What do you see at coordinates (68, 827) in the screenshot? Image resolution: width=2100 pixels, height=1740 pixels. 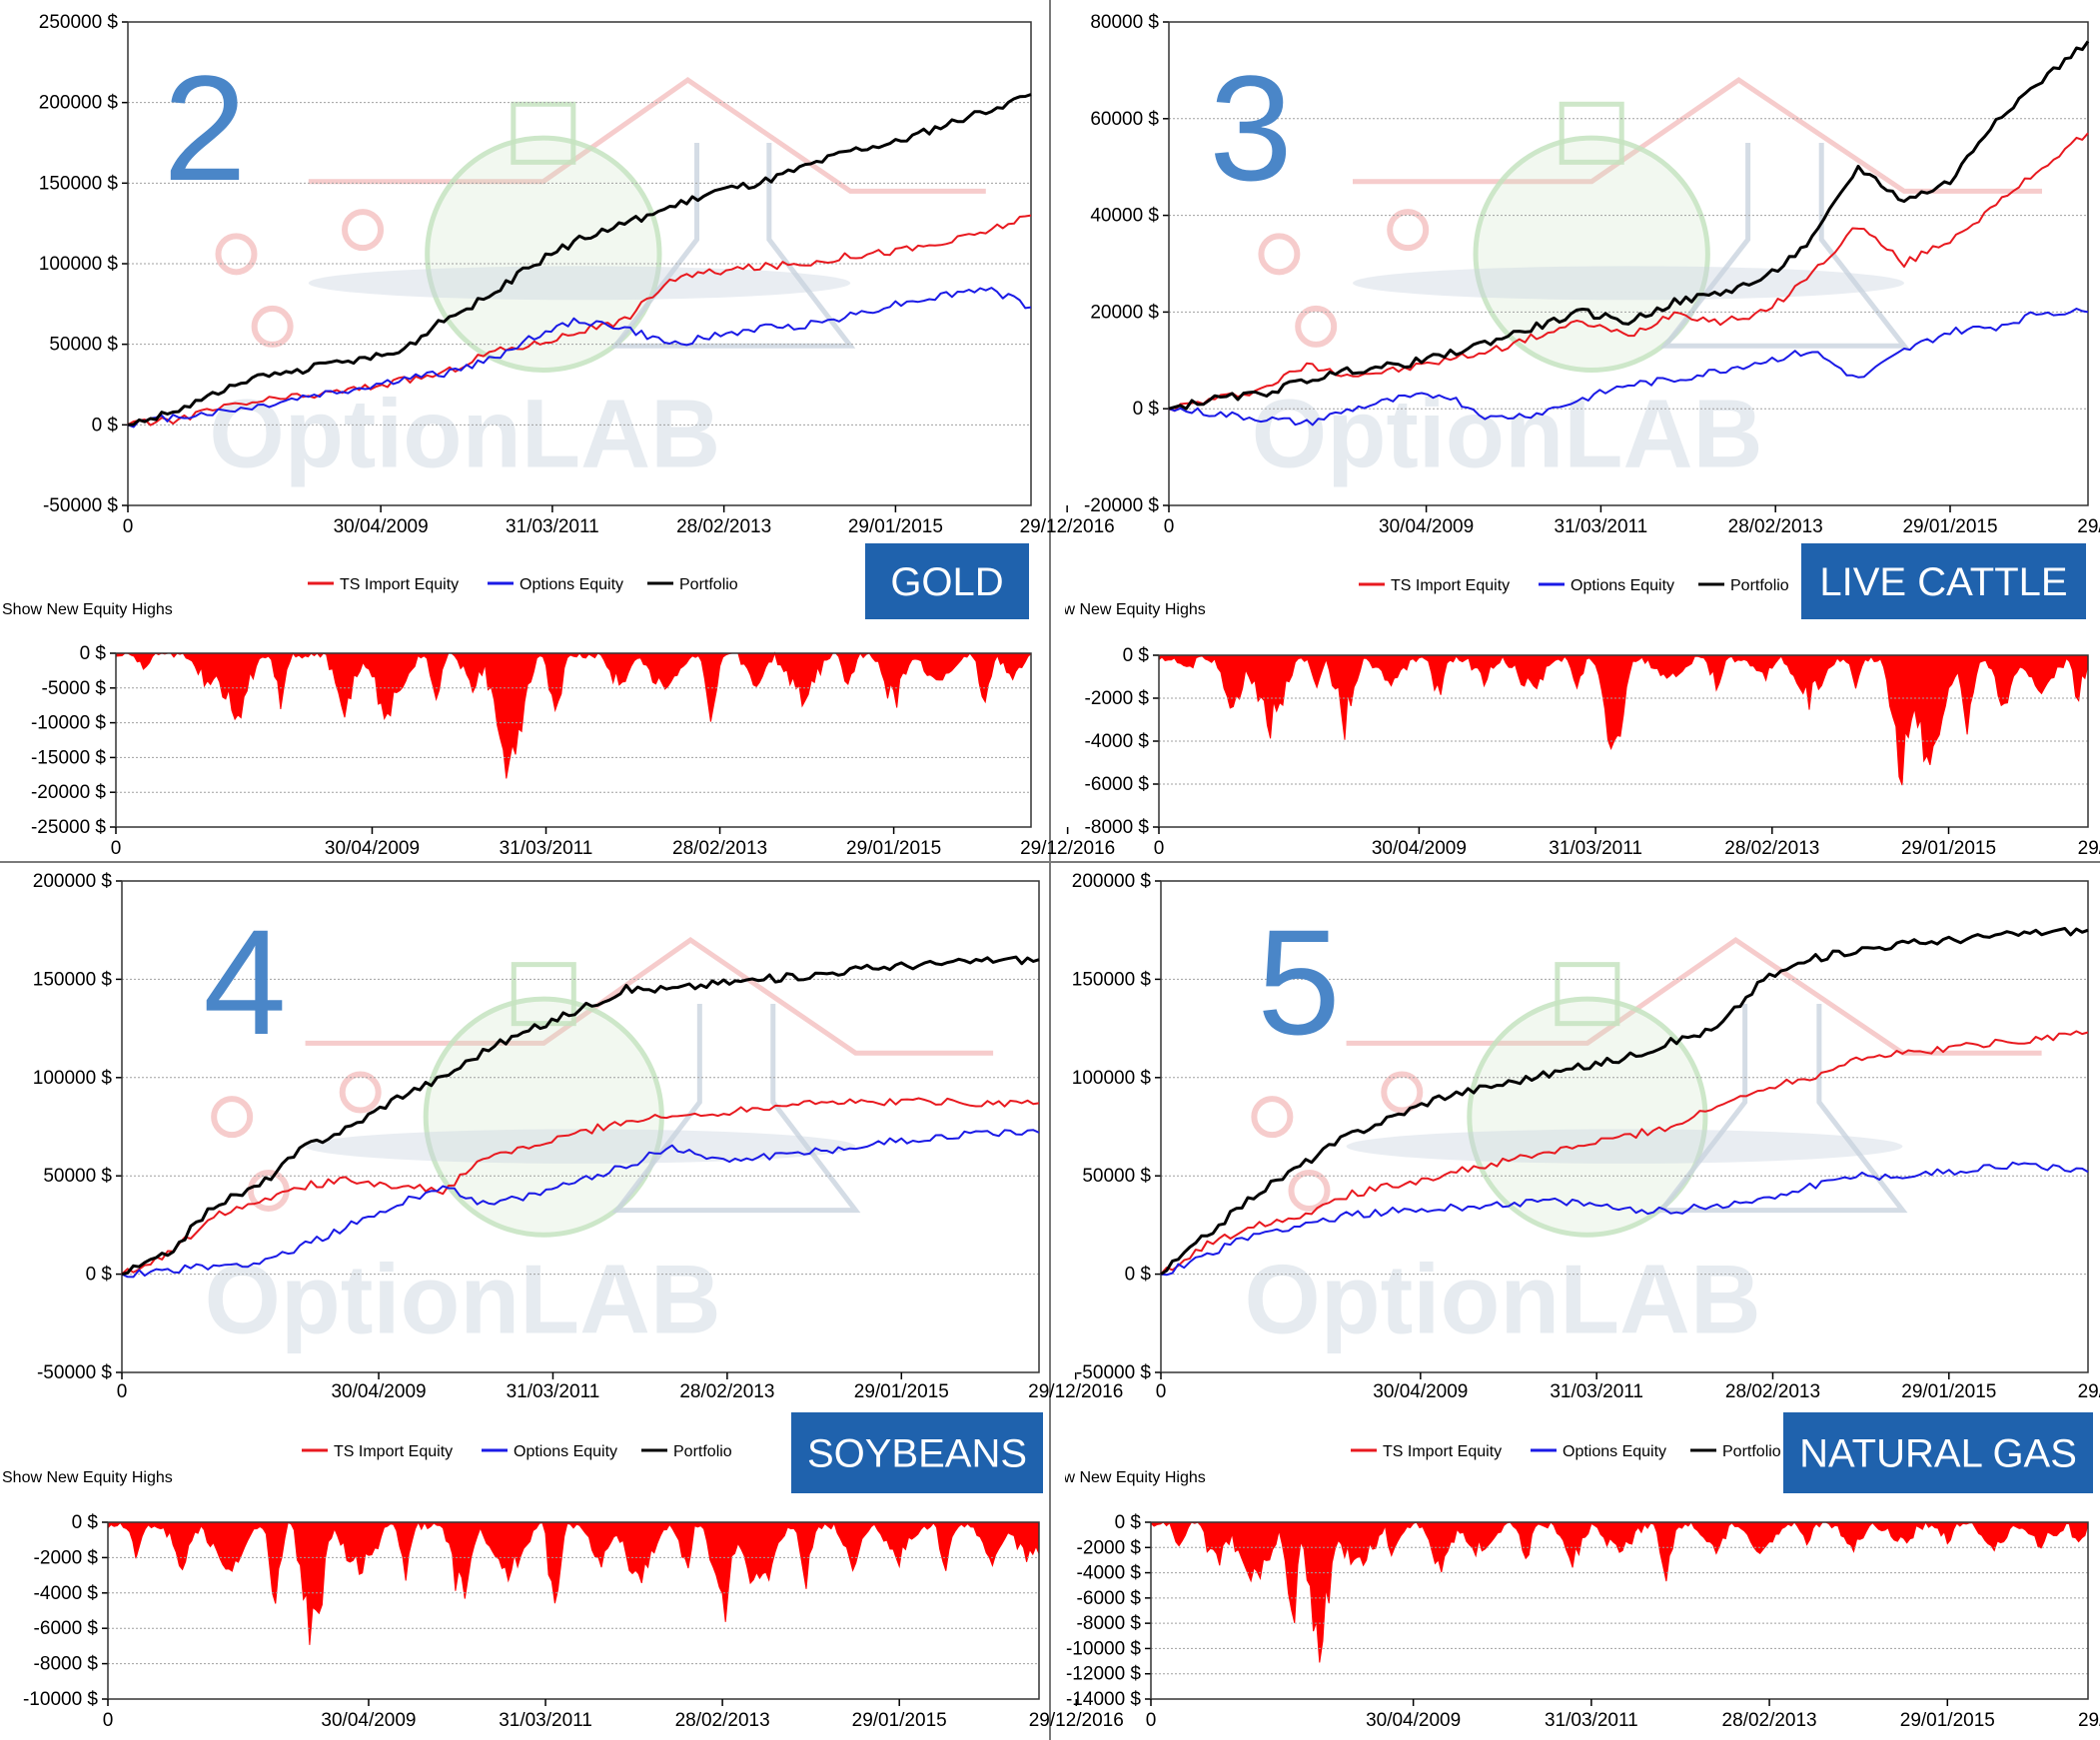 I see `y-tick-label: -25000 $` at bounding box center [68, 827].